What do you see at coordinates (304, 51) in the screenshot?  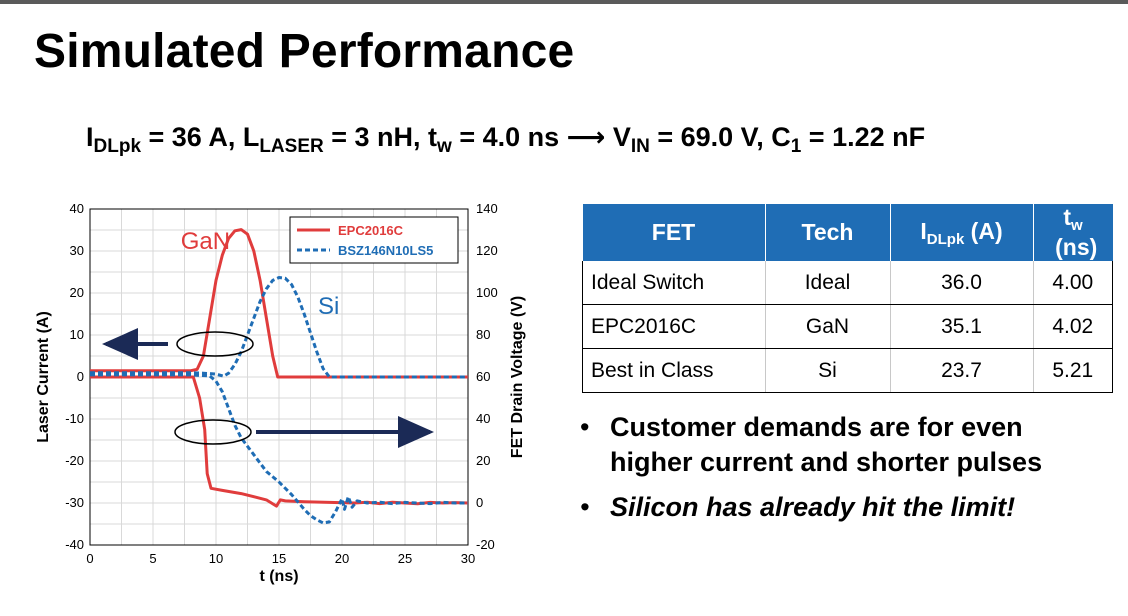 I see `slide-title: Simulated Performance` at bounding box center [304, 51].